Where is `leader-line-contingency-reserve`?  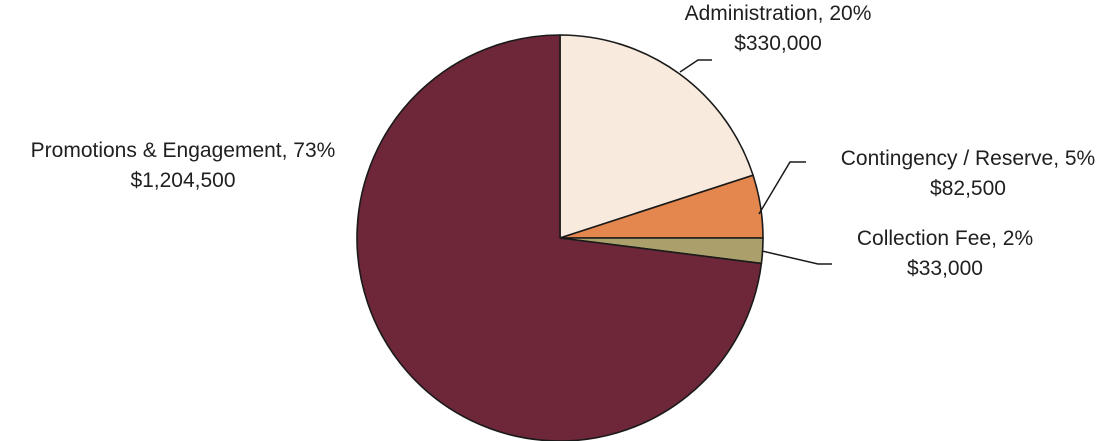
leader-line-contingency-reserve is located at coordinates (782, 188).